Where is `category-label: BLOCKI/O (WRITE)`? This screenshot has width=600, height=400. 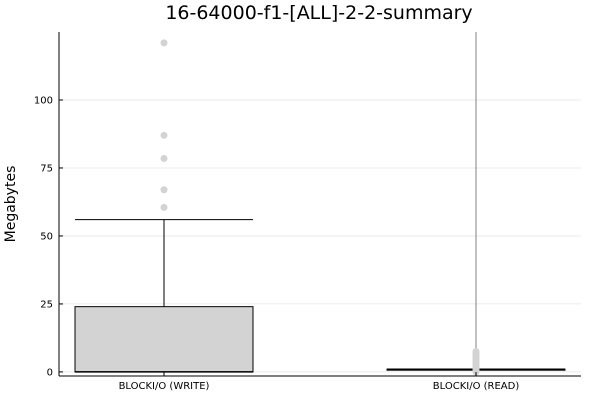 category-label: BLOCKI/O (WRITE) is located at coordinates (164, 386).